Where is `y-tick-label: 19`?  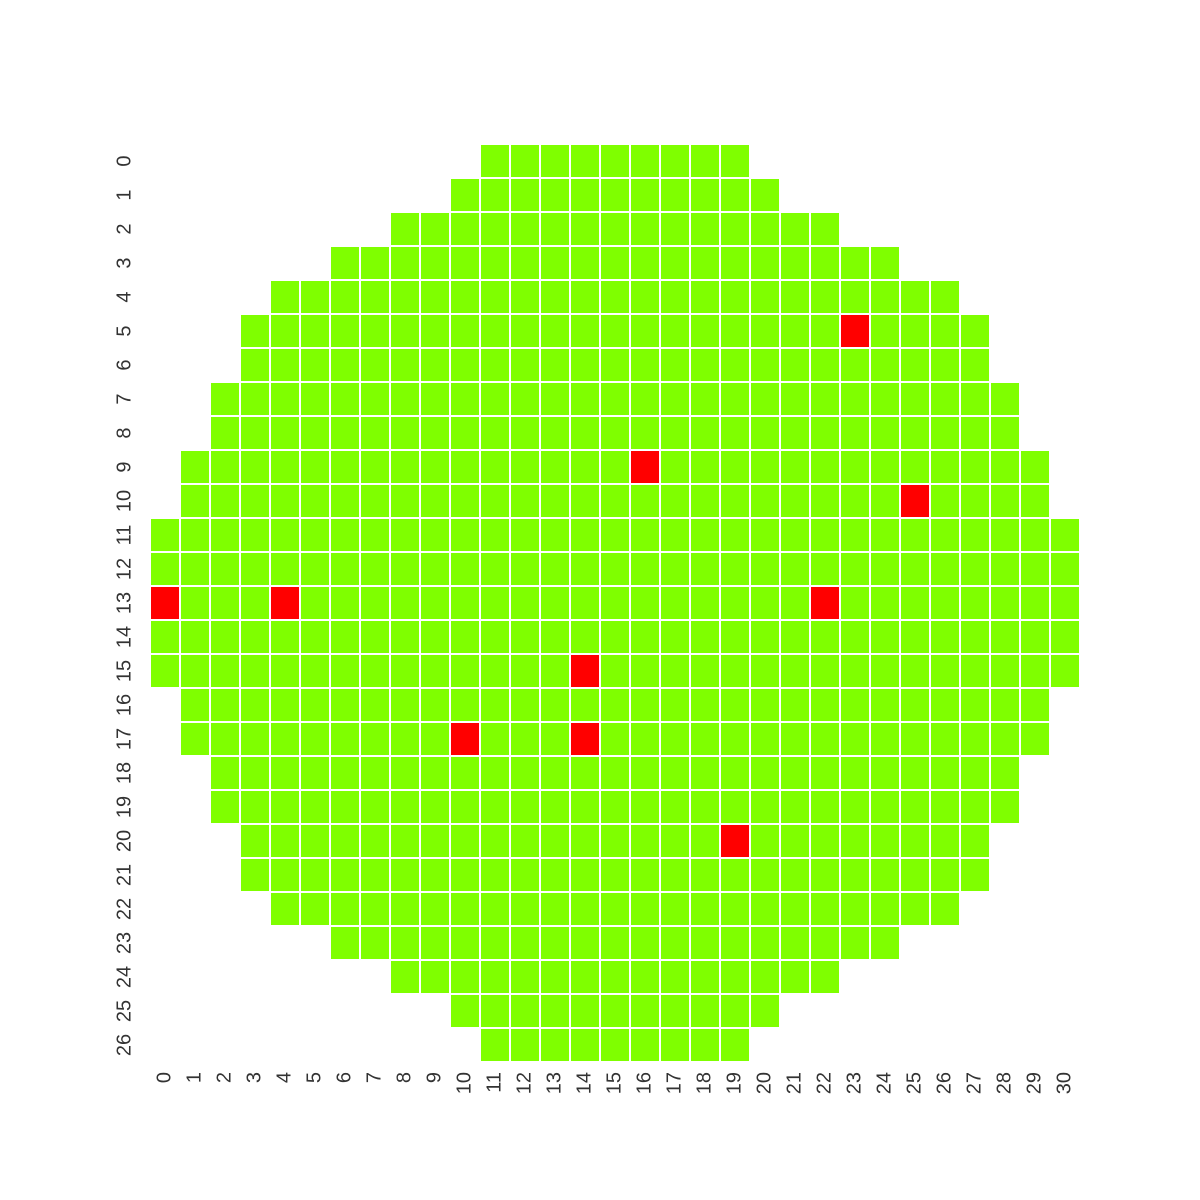 y-tick-label: 19 is located at coordinates (124, 807).